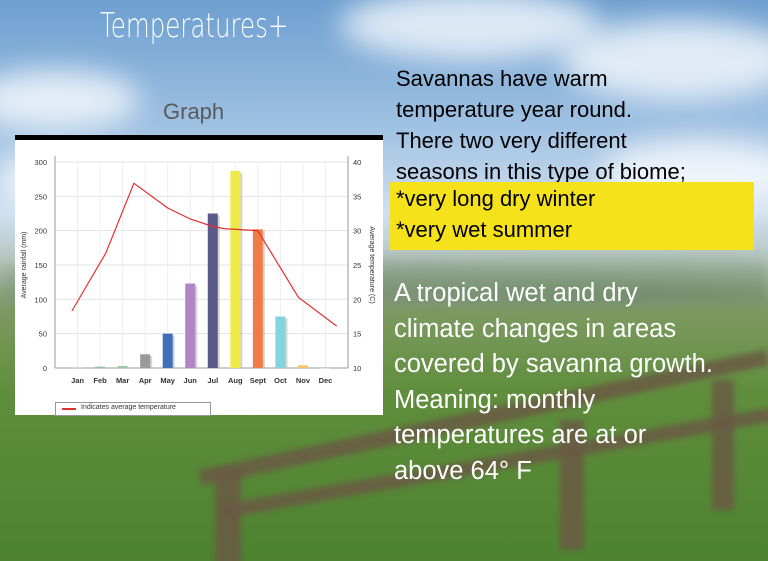  Describe the element at coordinates (194, 26) in the screenshot. I see `slide-title: Temperatures+` at that location.